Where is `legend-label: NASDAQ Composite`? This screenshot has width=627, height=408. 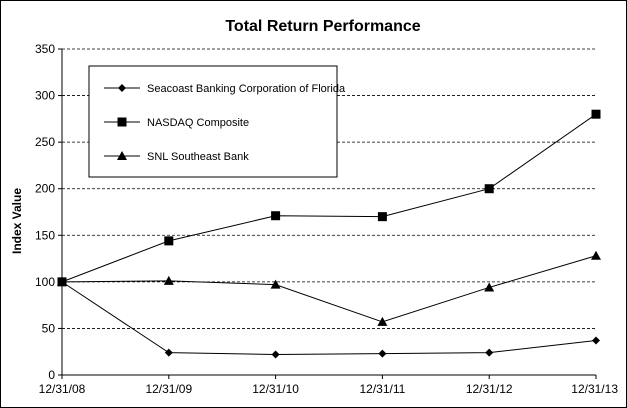
legend-label: NASDAQ Composite is located at coordinates (198, 123).